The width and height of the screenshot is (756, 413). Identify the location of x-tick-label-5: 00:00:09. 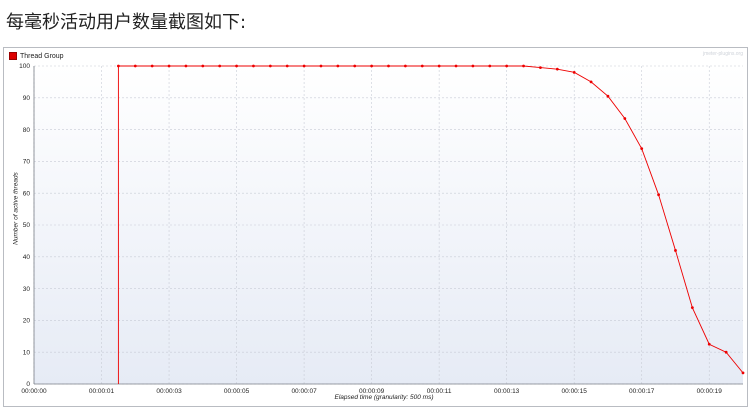
(372, 391).